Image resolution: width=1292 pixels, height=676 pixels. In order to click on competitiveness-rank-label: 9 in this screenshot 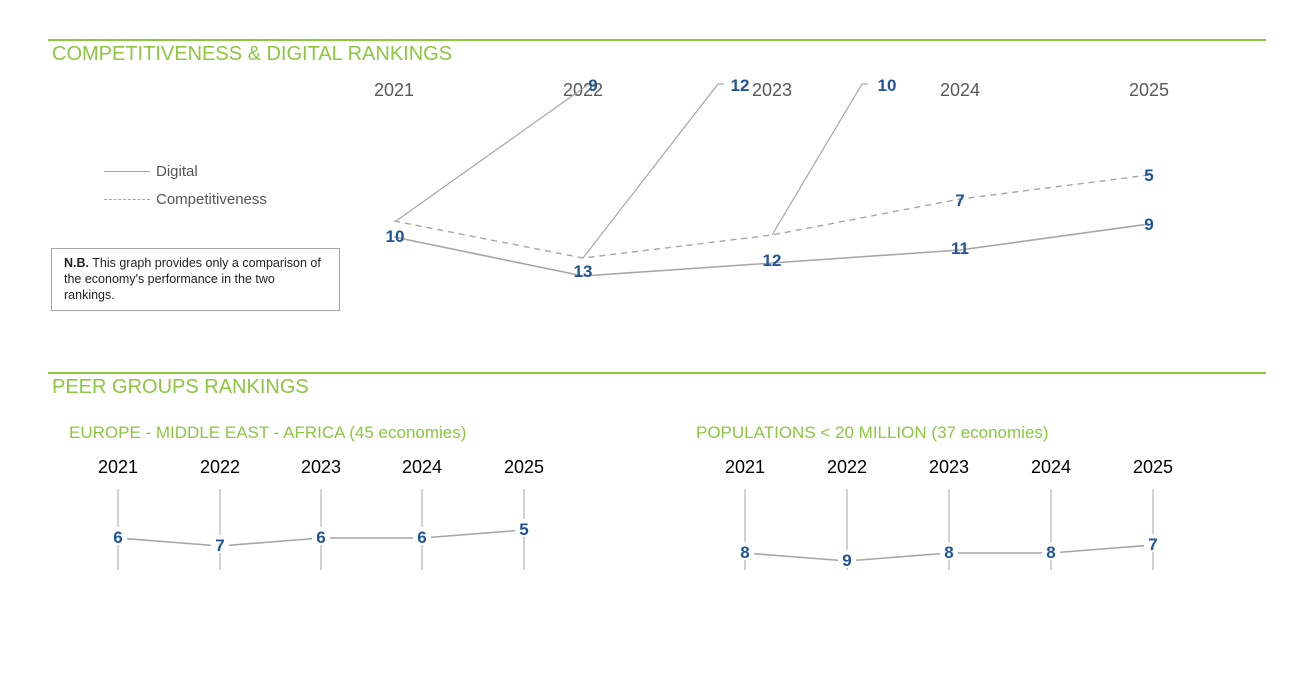, I will do `click(592, 85)`.